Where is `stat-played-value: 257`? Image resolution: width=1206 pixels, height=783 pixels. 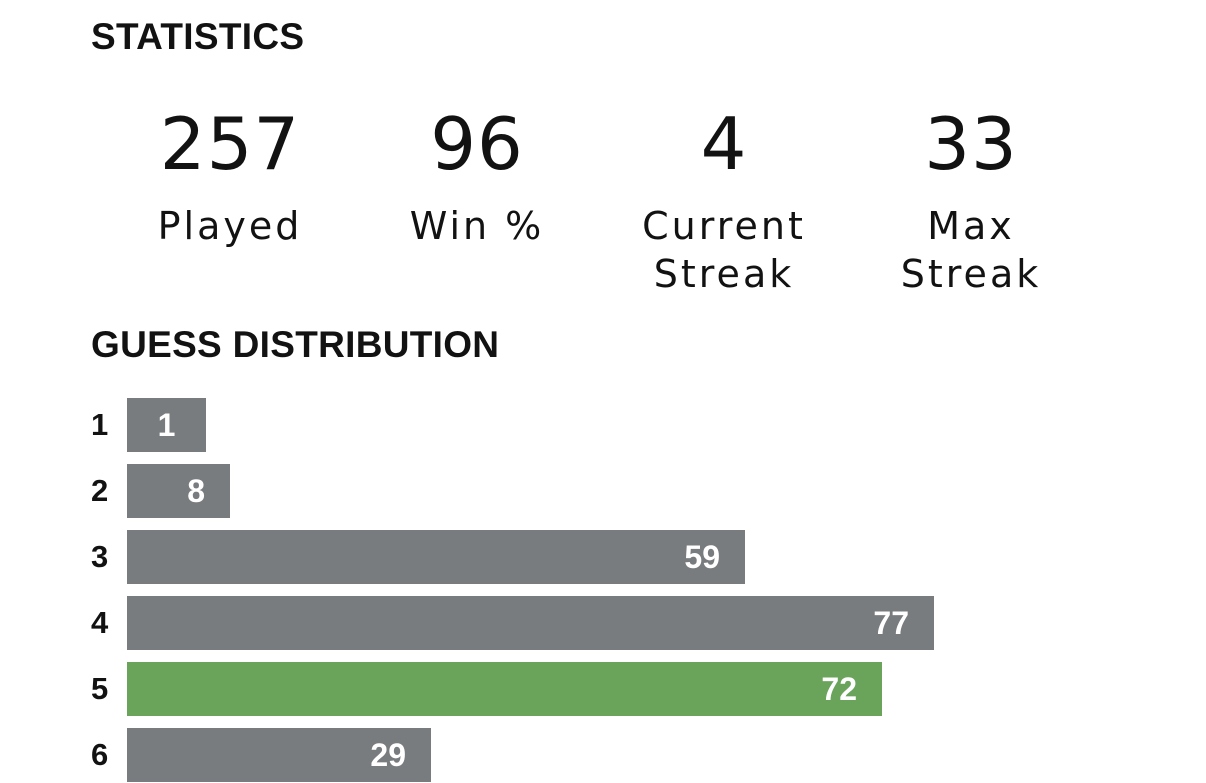 stat-played-value: 257 is located at coordinates (230, 144).